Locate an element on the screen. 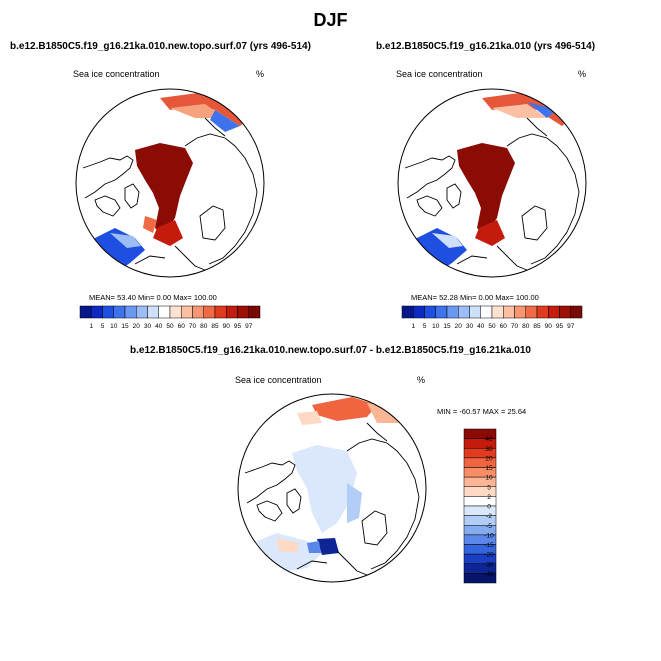 The height and width of the screenshot is (661, 661). panel-2-colorbar-tick-label: 95 is located at coordinates (560, 326).